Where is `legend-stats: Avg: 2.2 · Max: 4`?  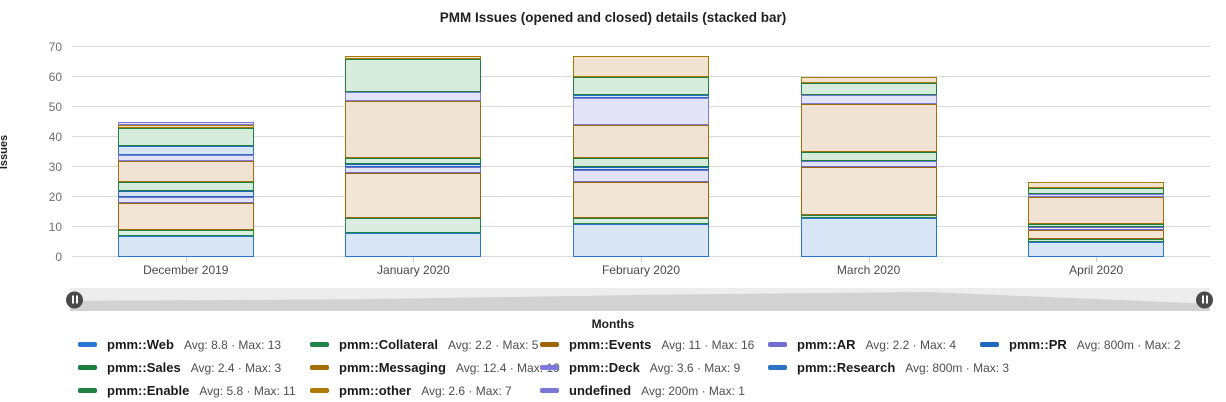
legend-stats: Avg: 2.2 · Max: 4 is located at coordinates (911, 344).